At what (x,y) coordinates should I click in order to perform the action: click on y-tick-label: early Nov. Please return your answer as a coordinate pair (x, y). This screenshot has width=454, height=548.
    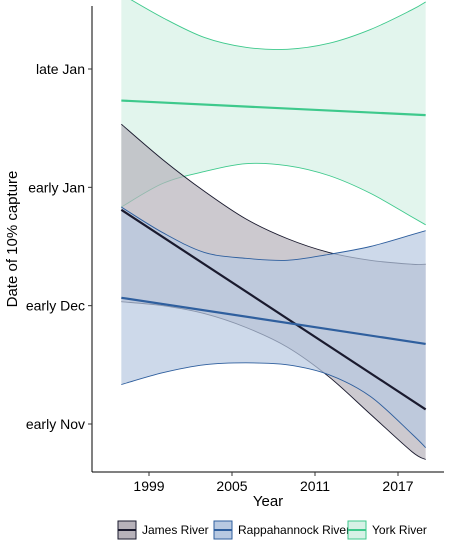
    Looking at the image, I should click on (55, 424).